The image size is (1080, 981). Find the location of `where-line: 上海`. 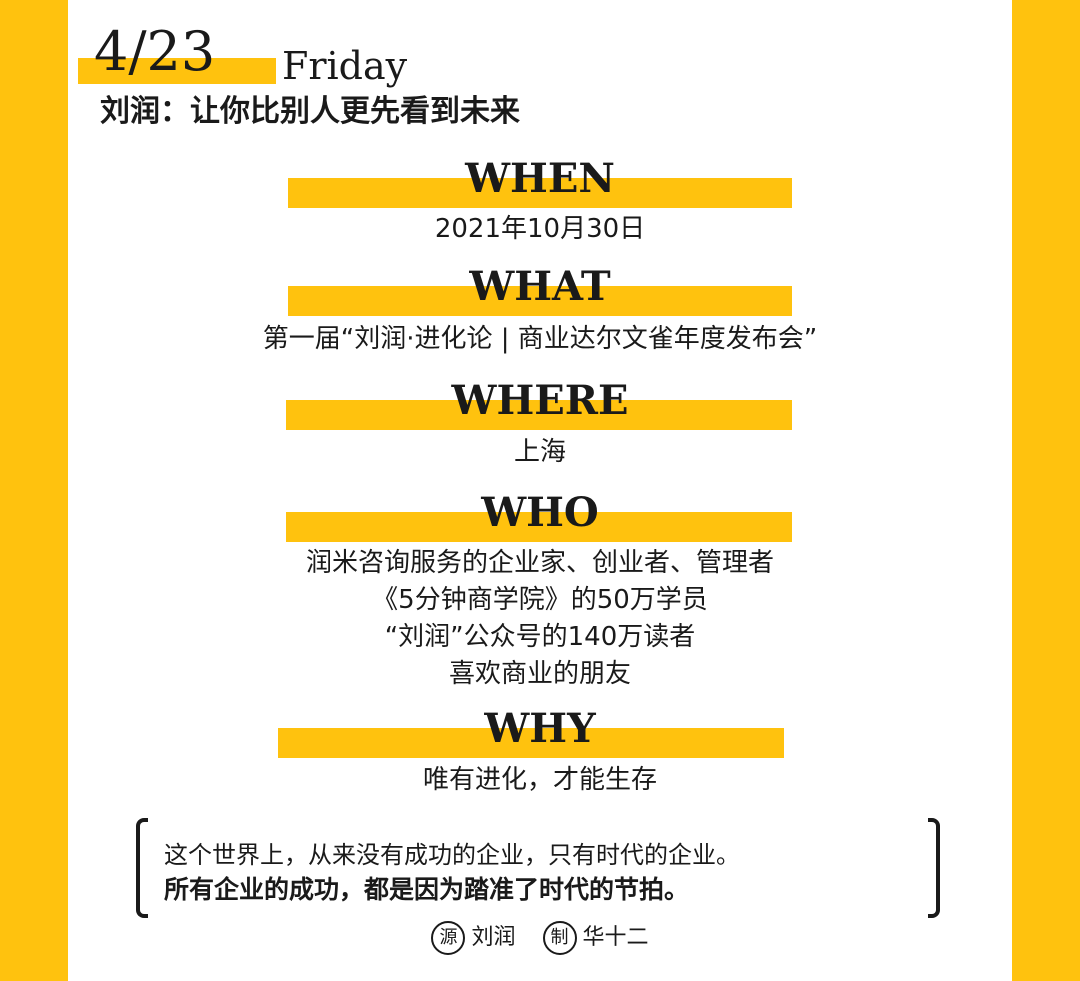

where-line: 上海 is located at coordinates (539, 452).